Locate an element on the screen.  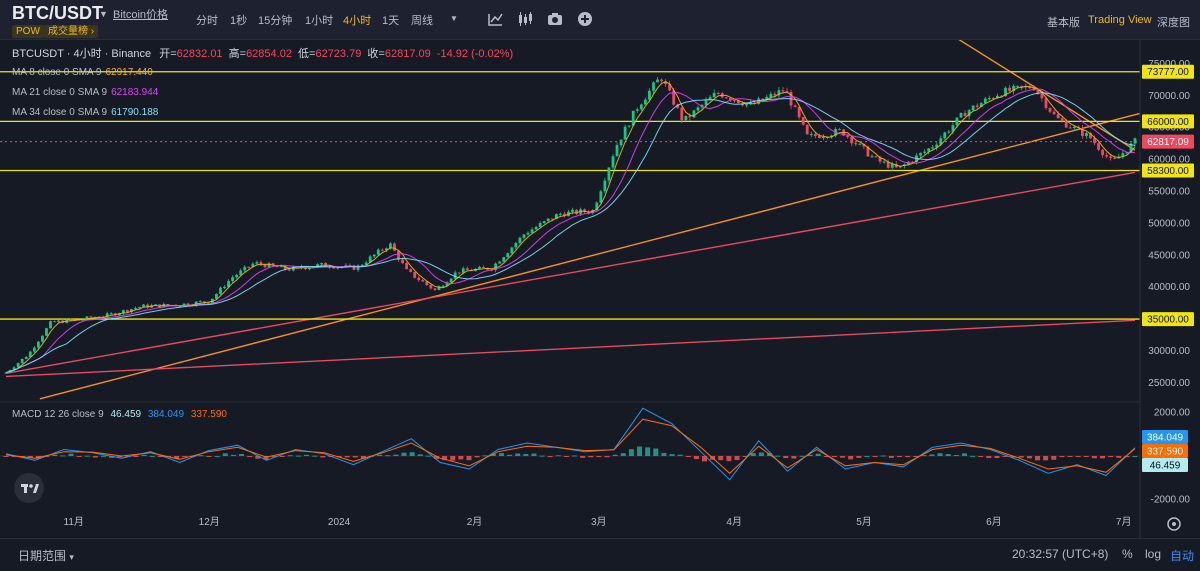
interval-1s: 1秒 is located at coordinates (239, 21).